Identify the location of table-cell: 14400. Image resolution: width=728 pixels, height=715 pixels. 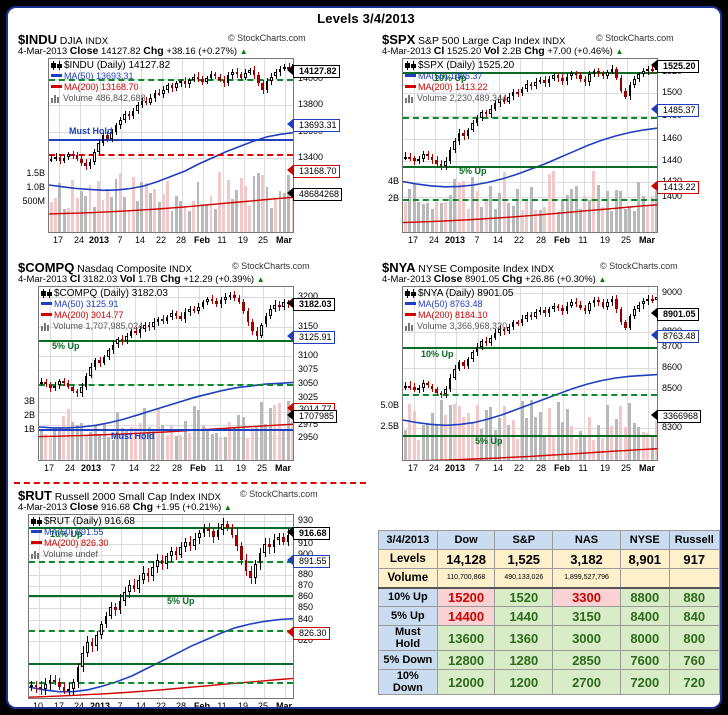
(466, 616).